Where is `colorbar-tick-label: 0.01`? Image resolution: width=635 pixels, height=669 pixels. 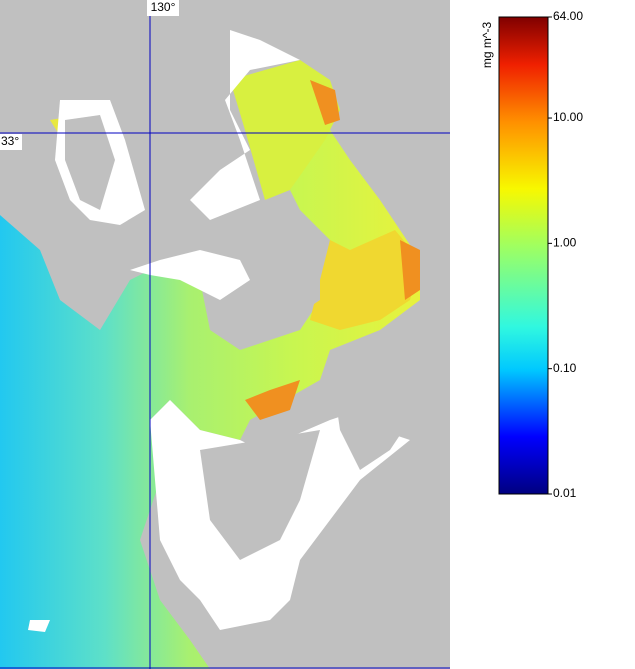
colorbar-tick-label: 0.01 is located at coordinates (565, 493).